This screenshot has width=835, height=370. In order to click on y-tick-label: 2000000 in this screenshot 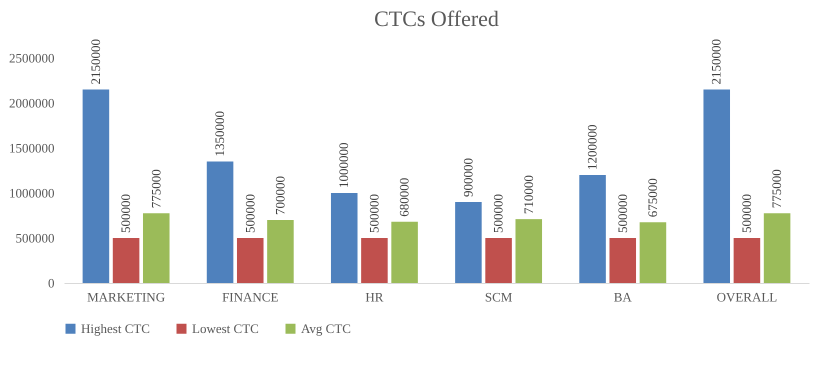, I will do `click(31, 103)`.